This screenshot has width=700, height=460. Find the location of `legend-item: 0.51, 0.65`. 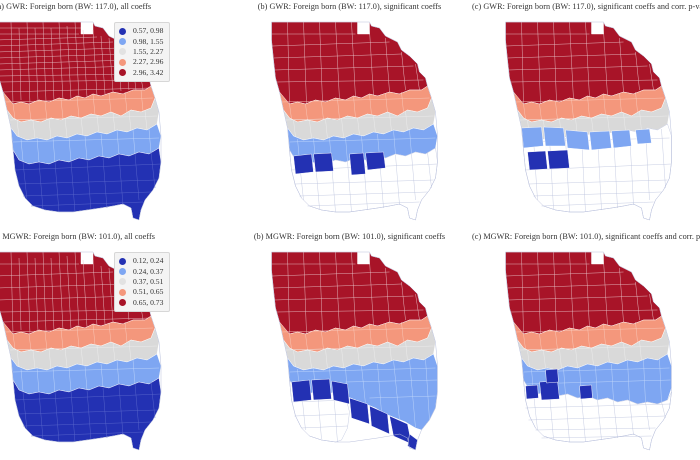

legend-item: 0.51, 0.65 is located at coordinates (141, 292).